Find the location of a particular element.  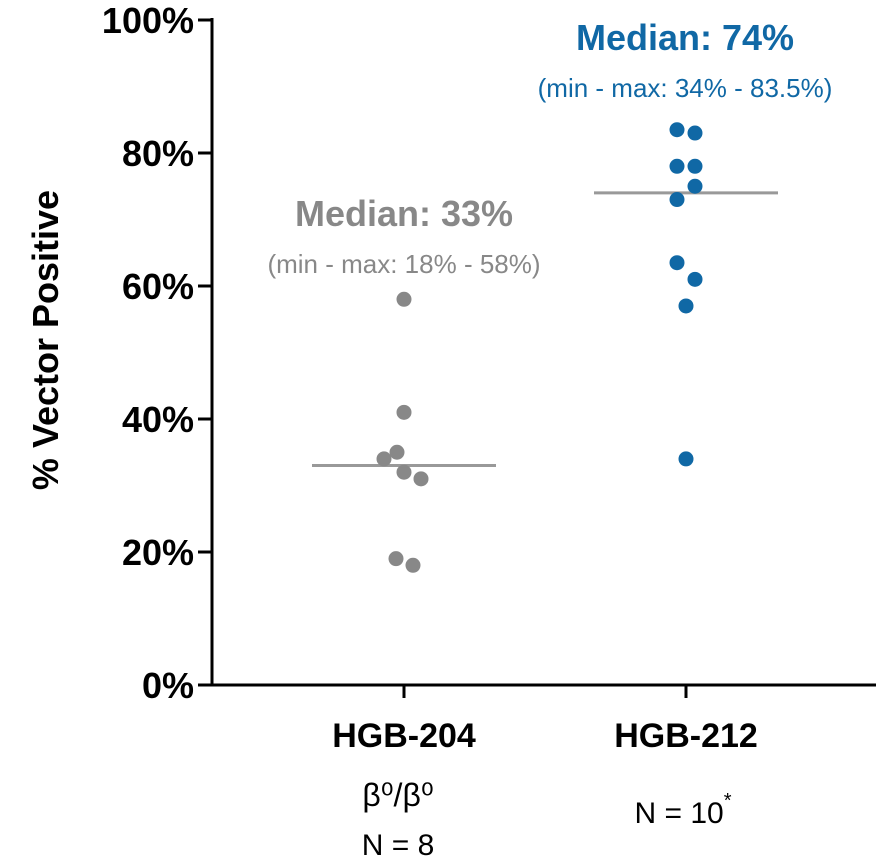

y-tick-label: 40% is located at coordinates (158, 419).